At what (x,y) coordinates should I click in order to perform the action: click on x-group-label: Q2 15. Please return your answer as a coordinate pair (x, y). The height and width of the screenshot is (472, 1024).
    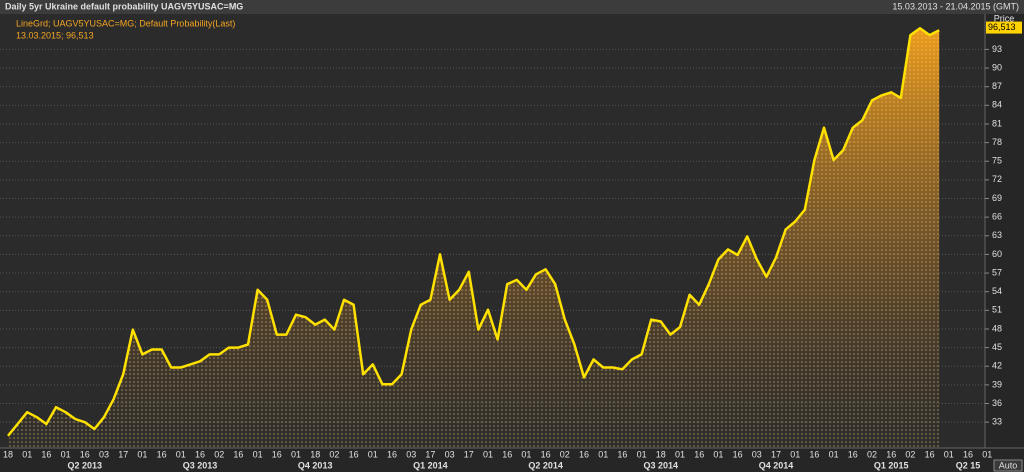
    Looking at the image, I should click on (968, 465).